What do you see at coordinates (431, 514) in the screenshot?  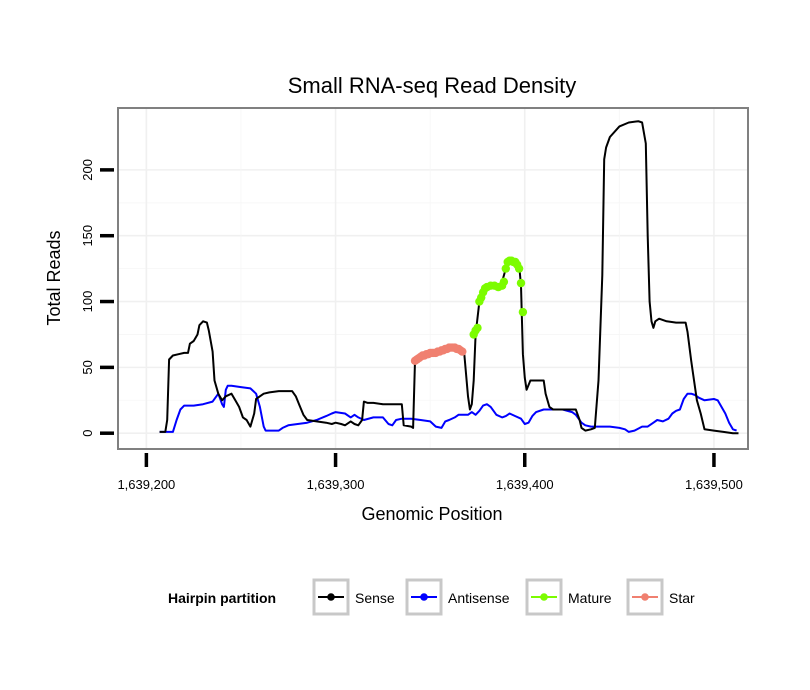 I see `x-axis-title: Genomic Position` at bounding box center [431, 514].